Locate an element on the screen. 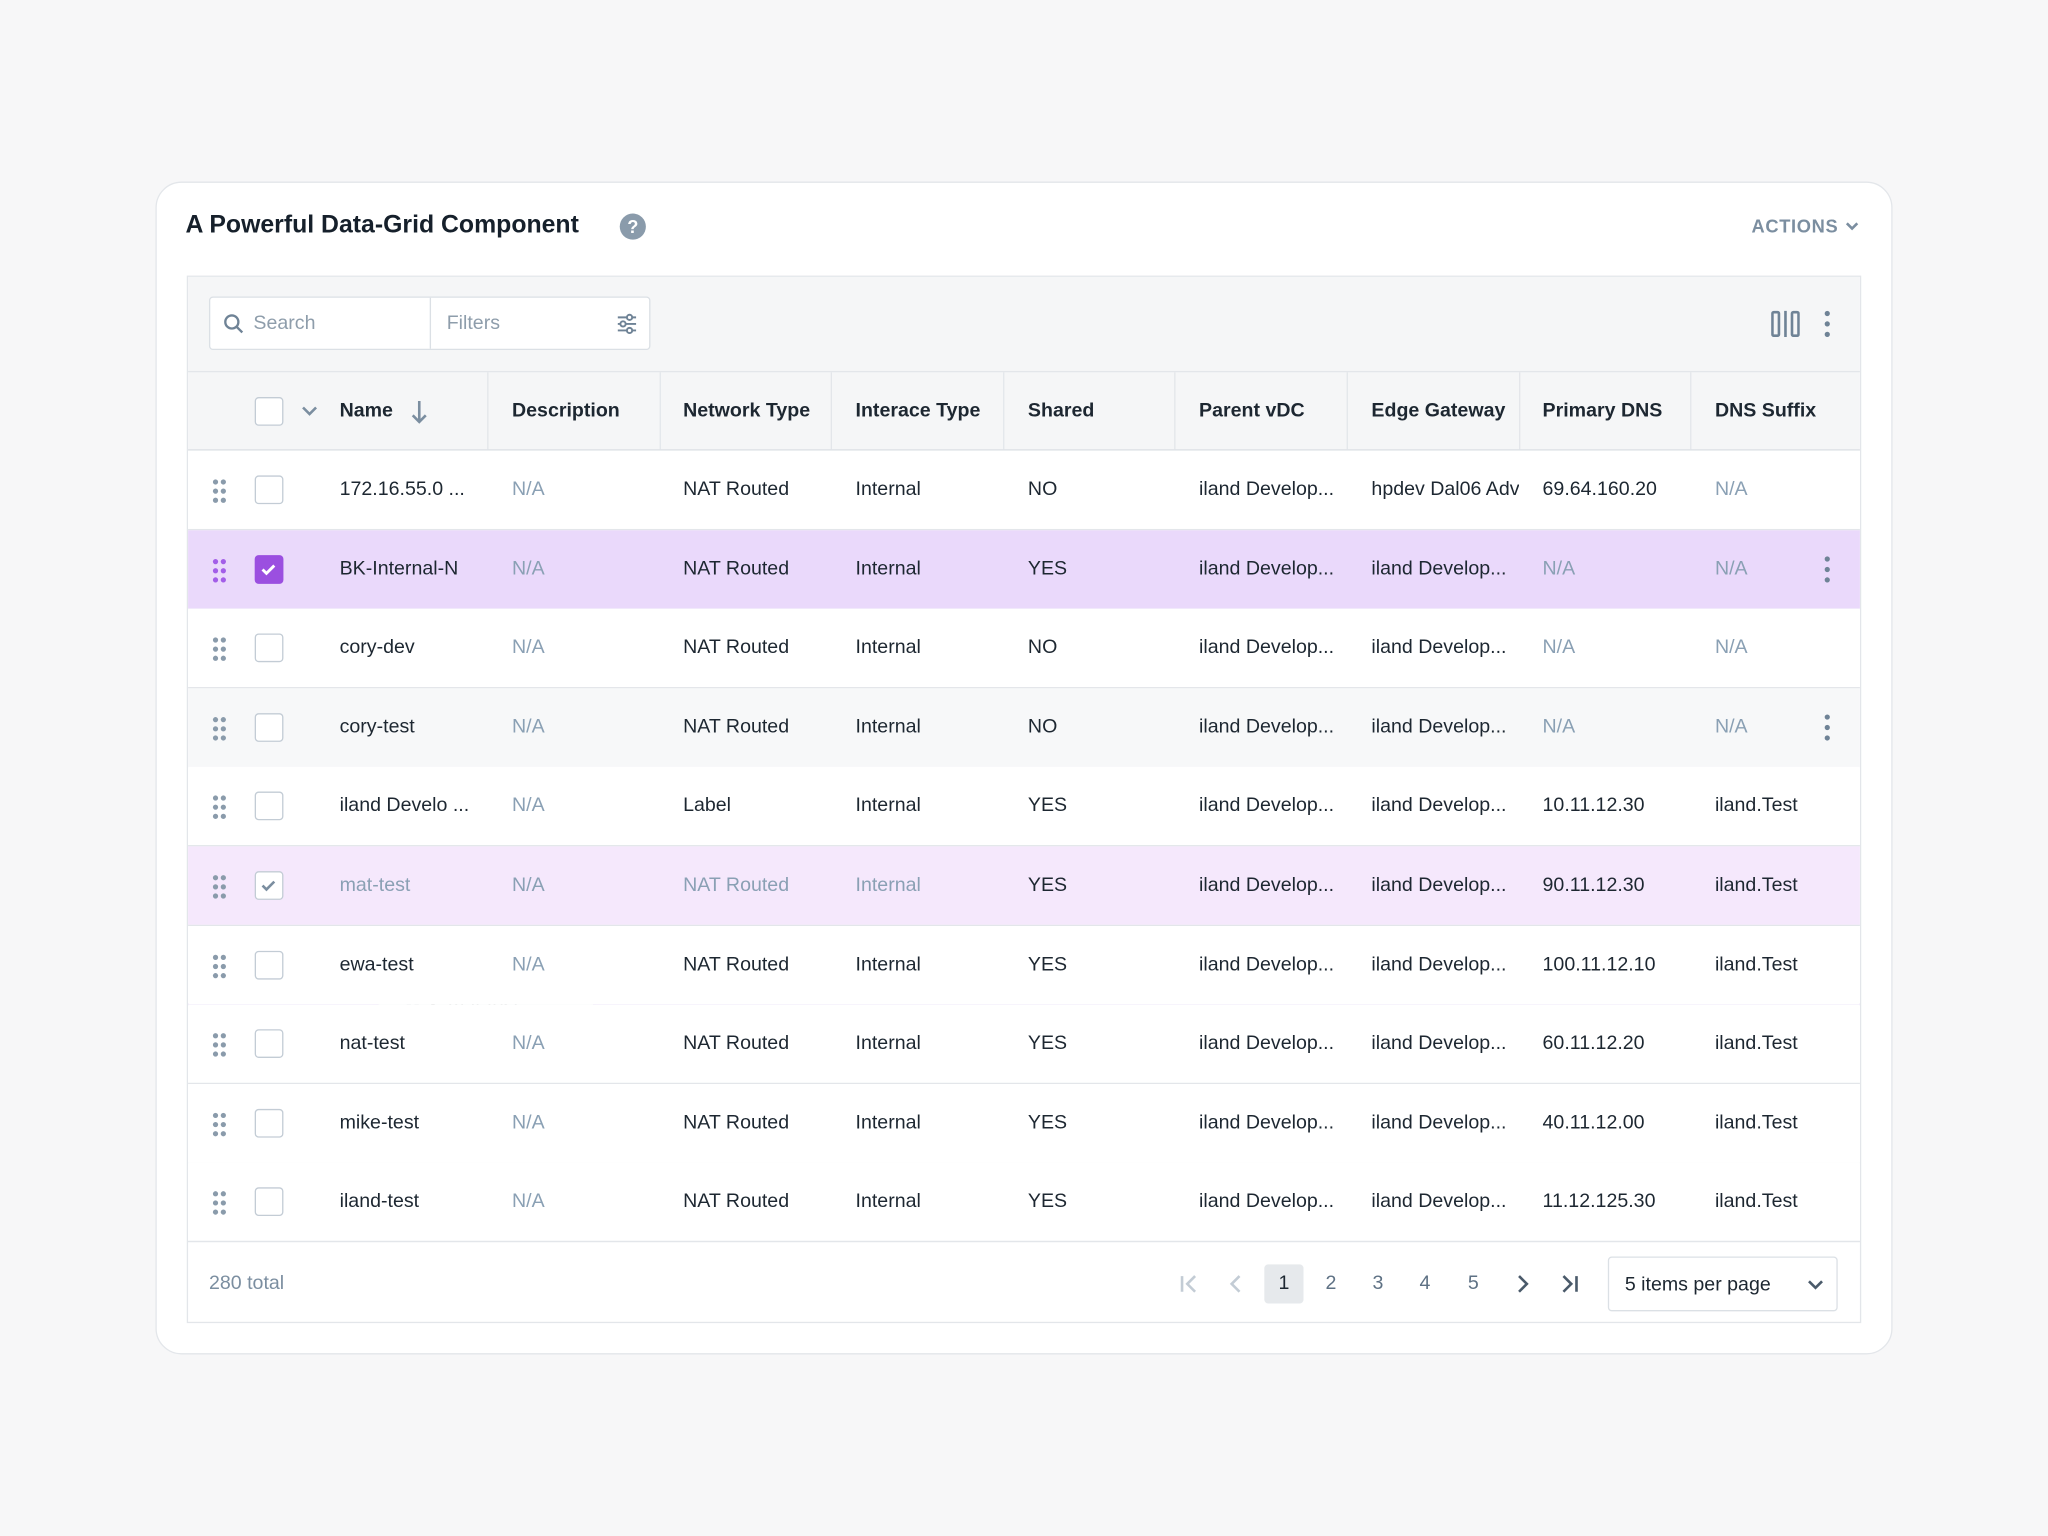  page-number: 4 is located at coordinates (1424, 1284).